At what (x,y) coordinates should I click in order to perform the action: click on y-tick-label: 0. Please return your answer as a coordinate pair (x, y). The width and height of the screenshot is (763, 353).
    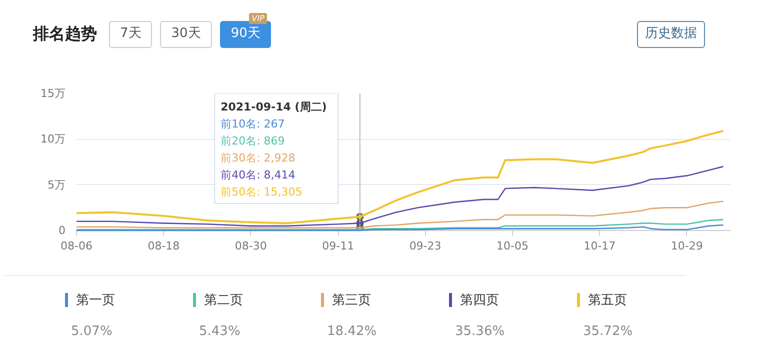
    Looking at the image, I should click on (62, 230).